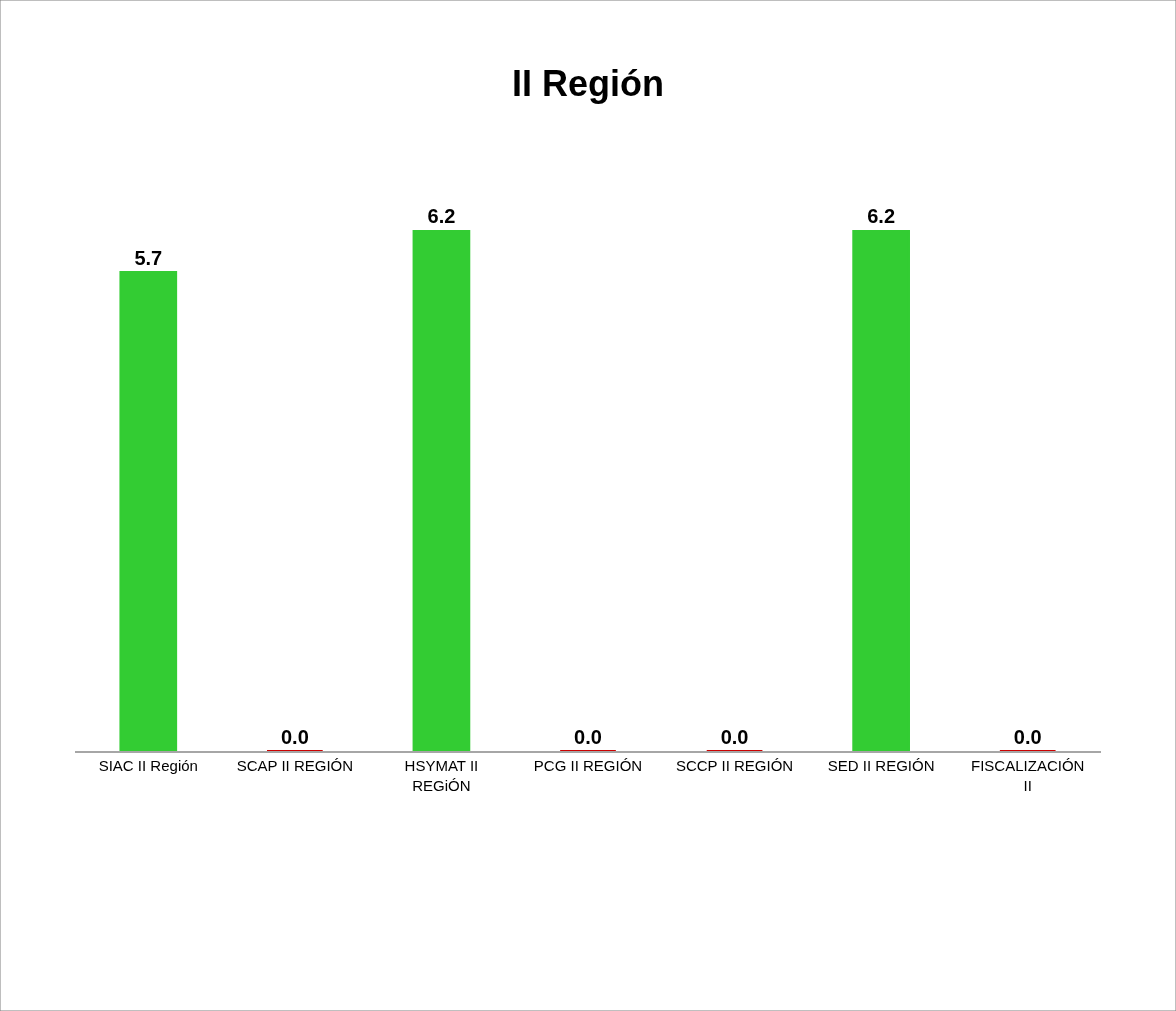 Image resolution: width=1176 pixels, height=1011 pixels. I want to click on x-tick-label: FISCALIZACIÓN II, so click(1028, 775).